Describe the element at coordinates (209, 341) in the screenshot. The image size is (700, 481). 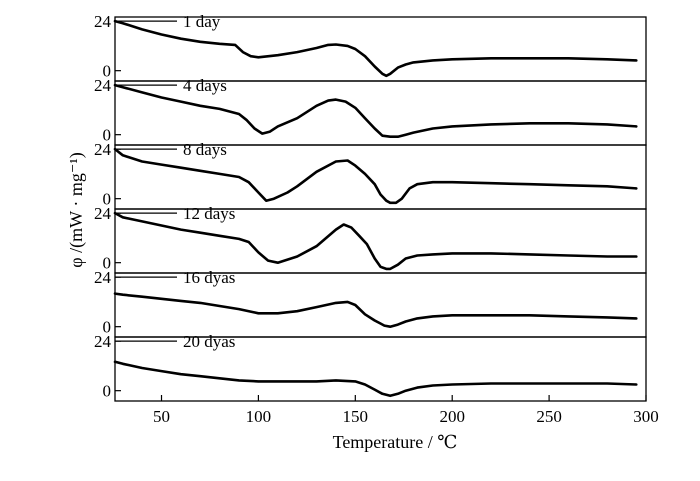
I see `series-label: 20 dyas` at that location.